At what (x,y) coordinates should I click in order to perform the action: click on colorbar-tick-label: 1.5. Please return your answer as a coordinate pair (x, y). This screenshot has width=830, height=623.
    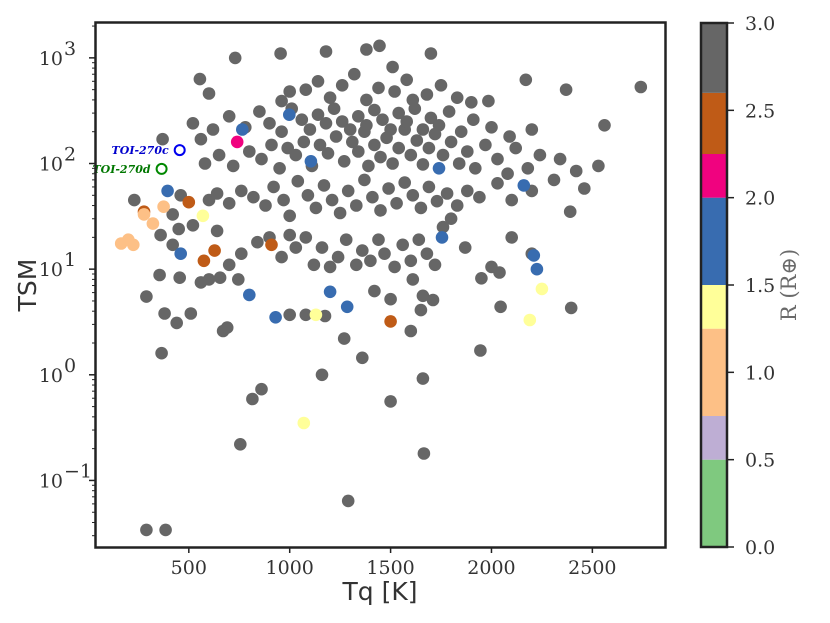
    Looking at the image, I should click on (760, 286).